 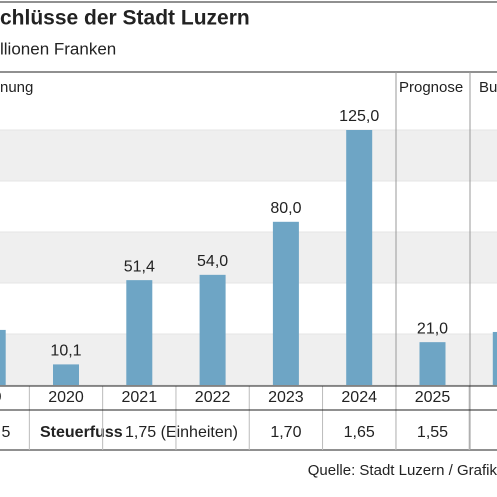 I want to click on tax-value: 1,70, so click(x=285, y=432).